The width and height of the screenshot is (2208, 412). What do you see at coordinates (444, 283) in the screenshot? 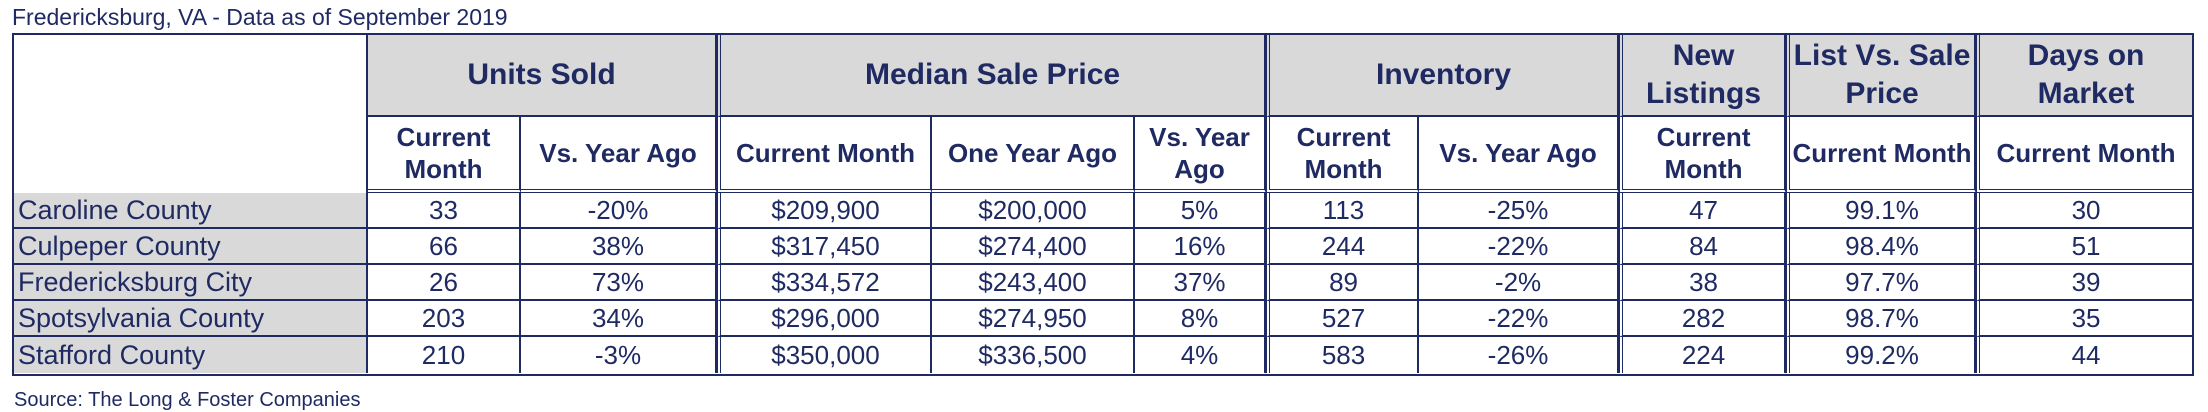
I see `cell-units-current: 26` at bounding box center [444, 283].